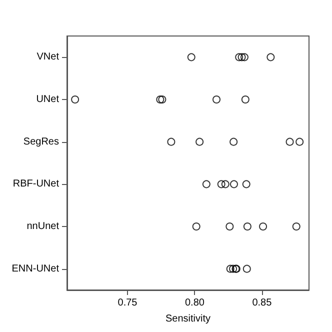  Describe the element at coordinates (43, 226) in the screenshot. I see `y-tick-label: nnUnet` at that location.